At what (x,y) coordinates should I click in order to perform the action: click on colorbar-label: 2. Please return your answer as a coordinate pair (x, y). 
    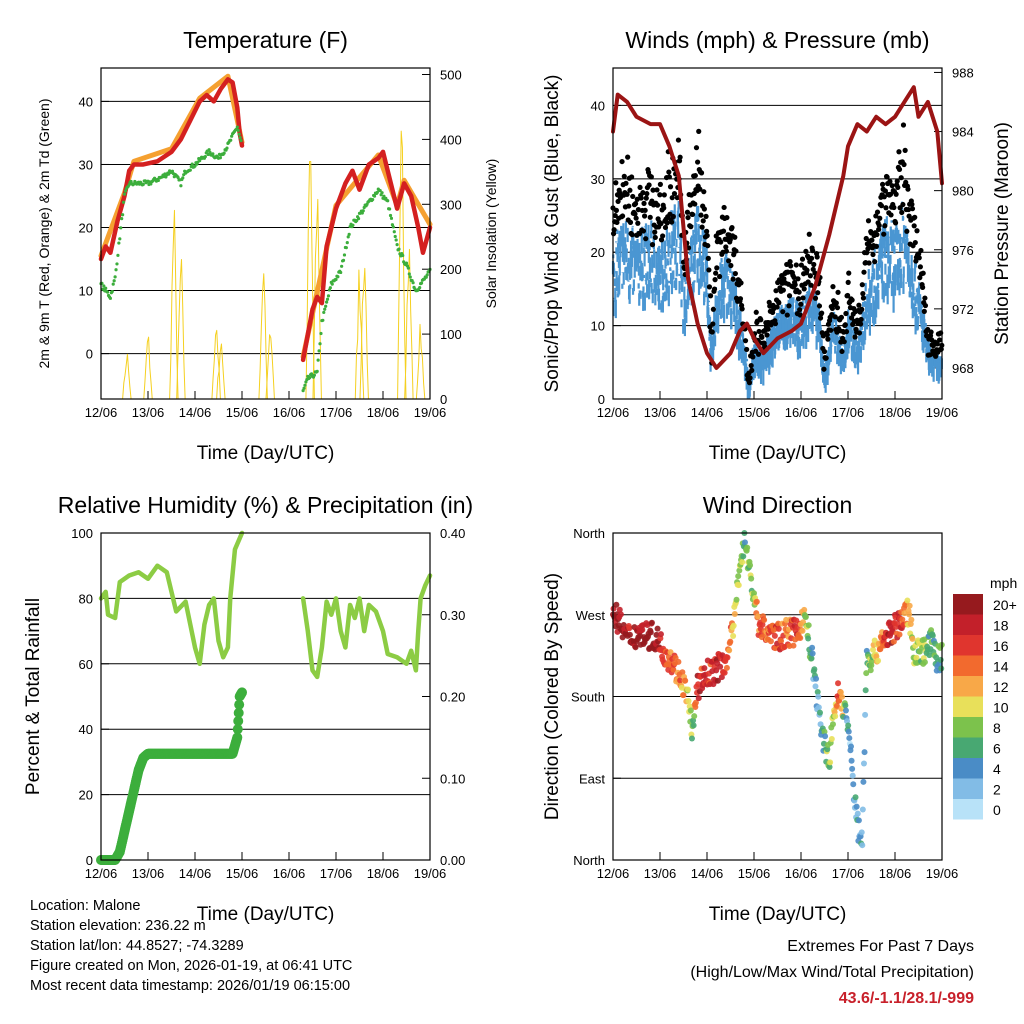
    Looking at the image, I should click on (997, 790).